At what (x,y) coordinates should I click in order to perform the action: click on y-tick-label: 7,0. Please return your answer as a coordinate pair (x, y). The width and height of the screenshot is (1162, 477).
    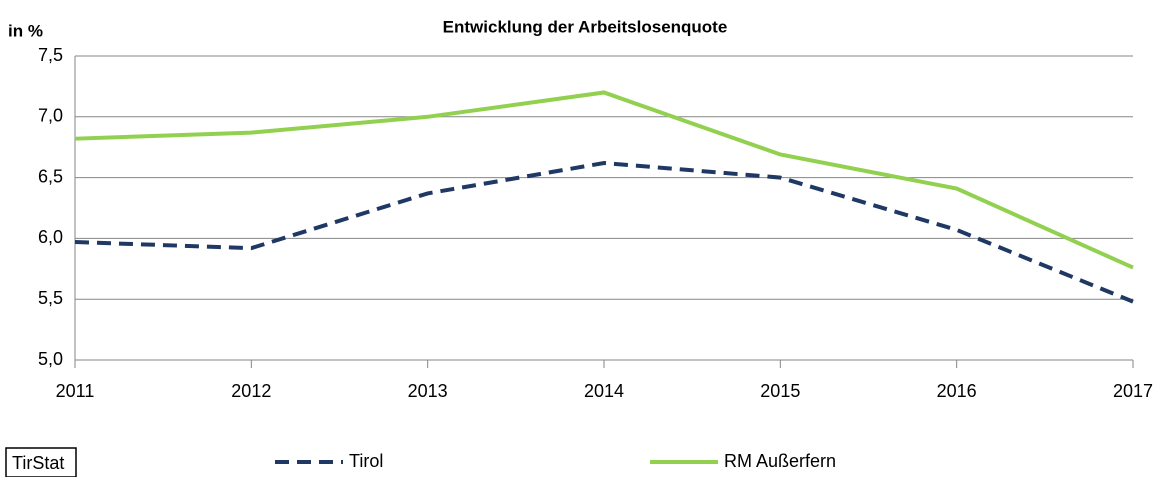
    Looking at the image, I should click on (50, 116).